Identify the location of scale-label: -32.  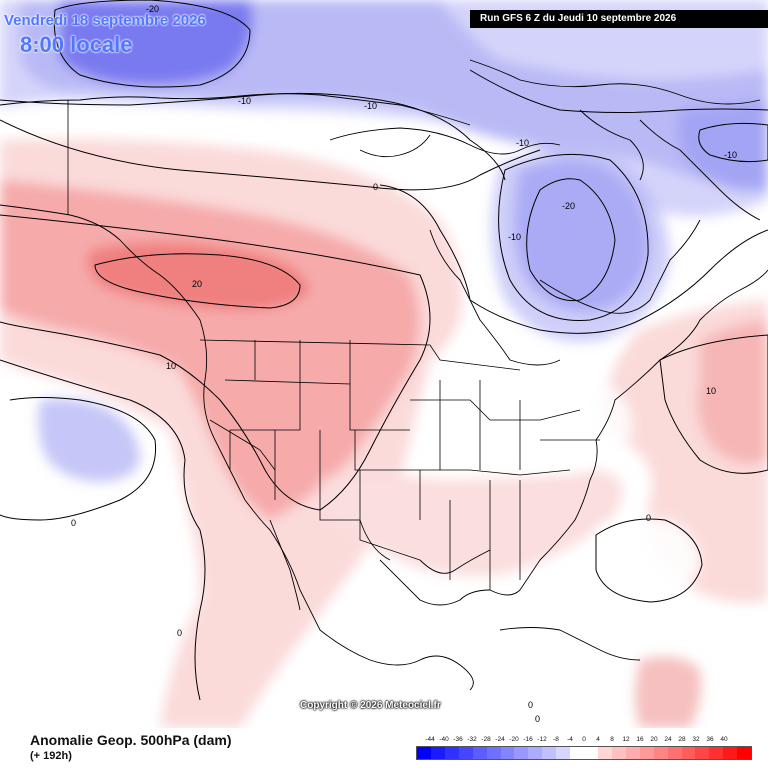
(472, 739).